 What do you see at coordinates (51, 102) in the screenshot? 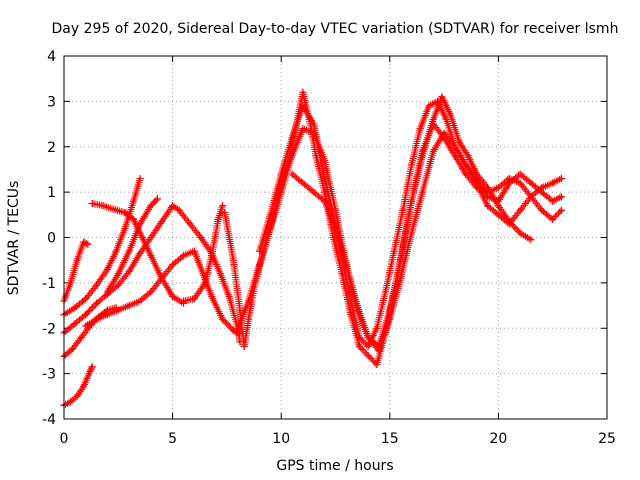
I see `y-tick-label: 3` at bounding box center [51, 102].